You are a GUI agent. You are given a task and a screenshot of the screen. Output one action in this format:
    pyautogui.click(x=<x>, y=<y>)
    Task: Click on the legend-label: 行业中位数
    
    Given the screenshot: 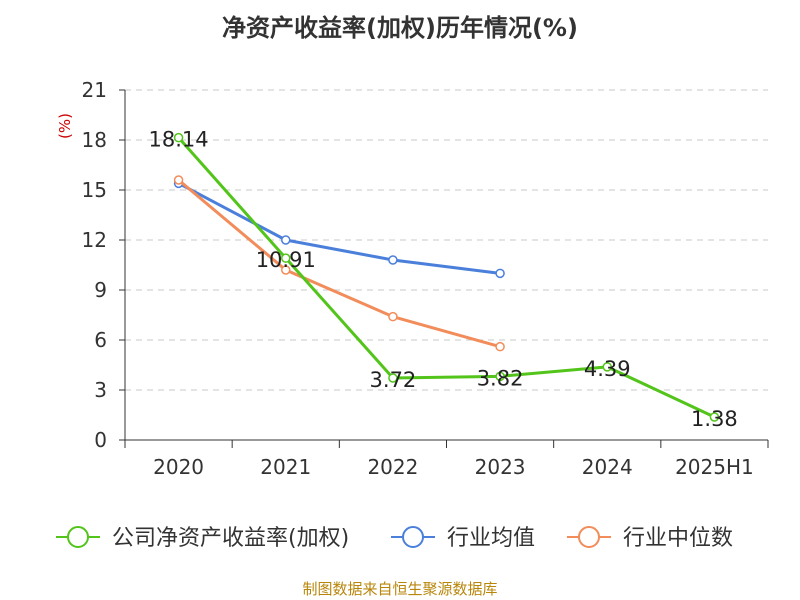 What is the action you would take?
    pyautogui.click(x=678, y=538)
    